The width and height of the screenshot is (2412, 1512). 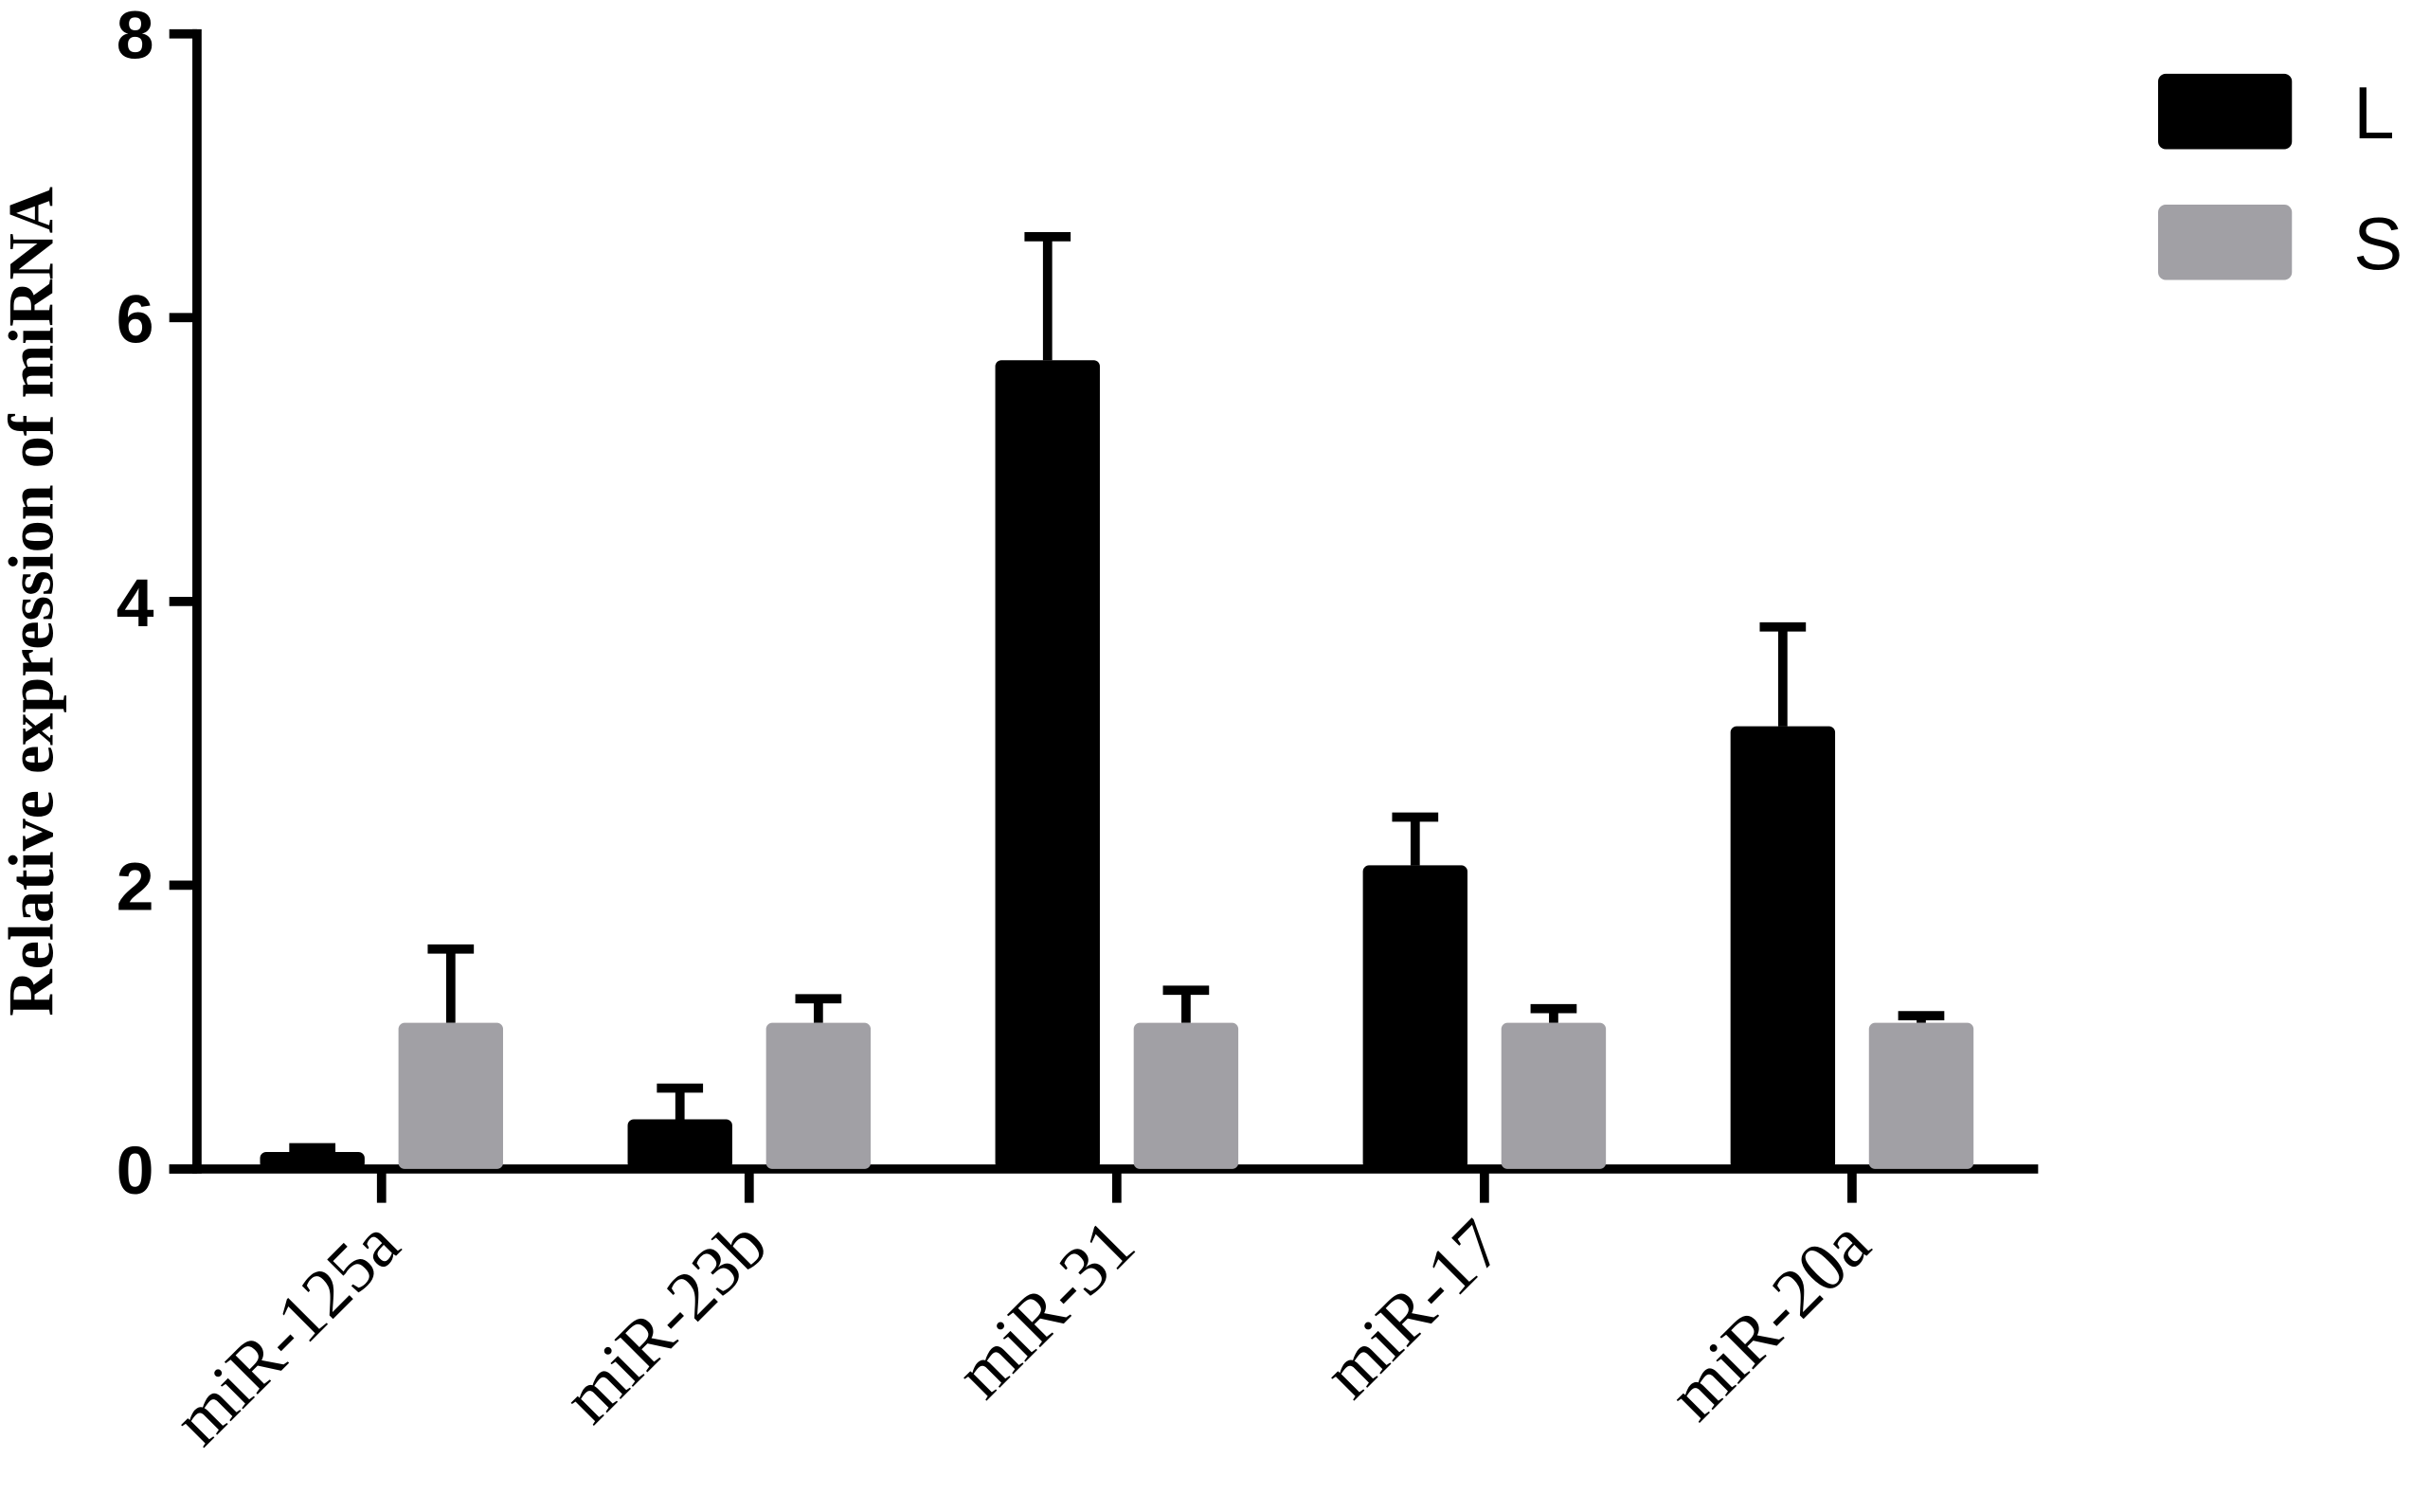 What do you see at coordinates (287, 1333) in the screenshot?
I see `x-tick-label: miR-125a` at bounding box center [287, 1333].